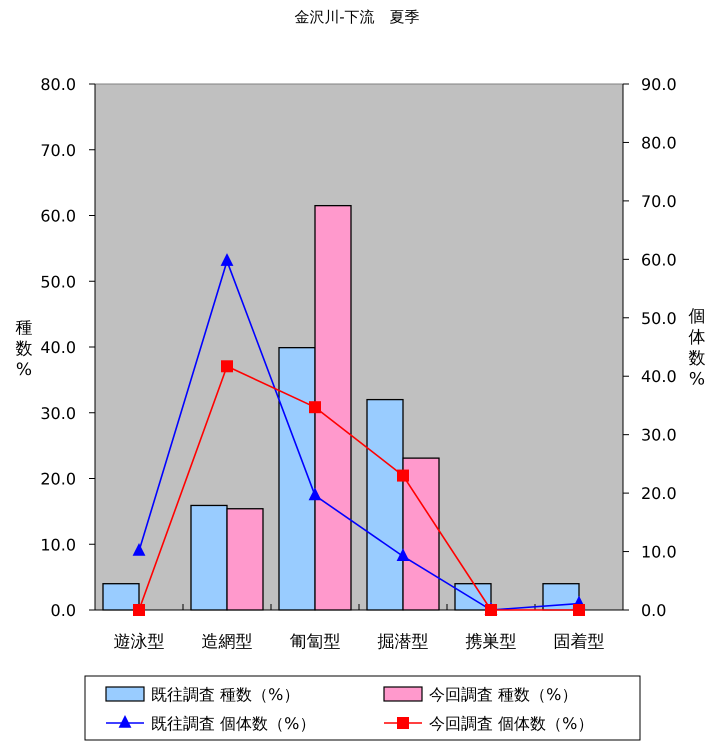 The image size is (709, 742). I want to click on y2ticks[7]: 70.0, so click(659, 201).